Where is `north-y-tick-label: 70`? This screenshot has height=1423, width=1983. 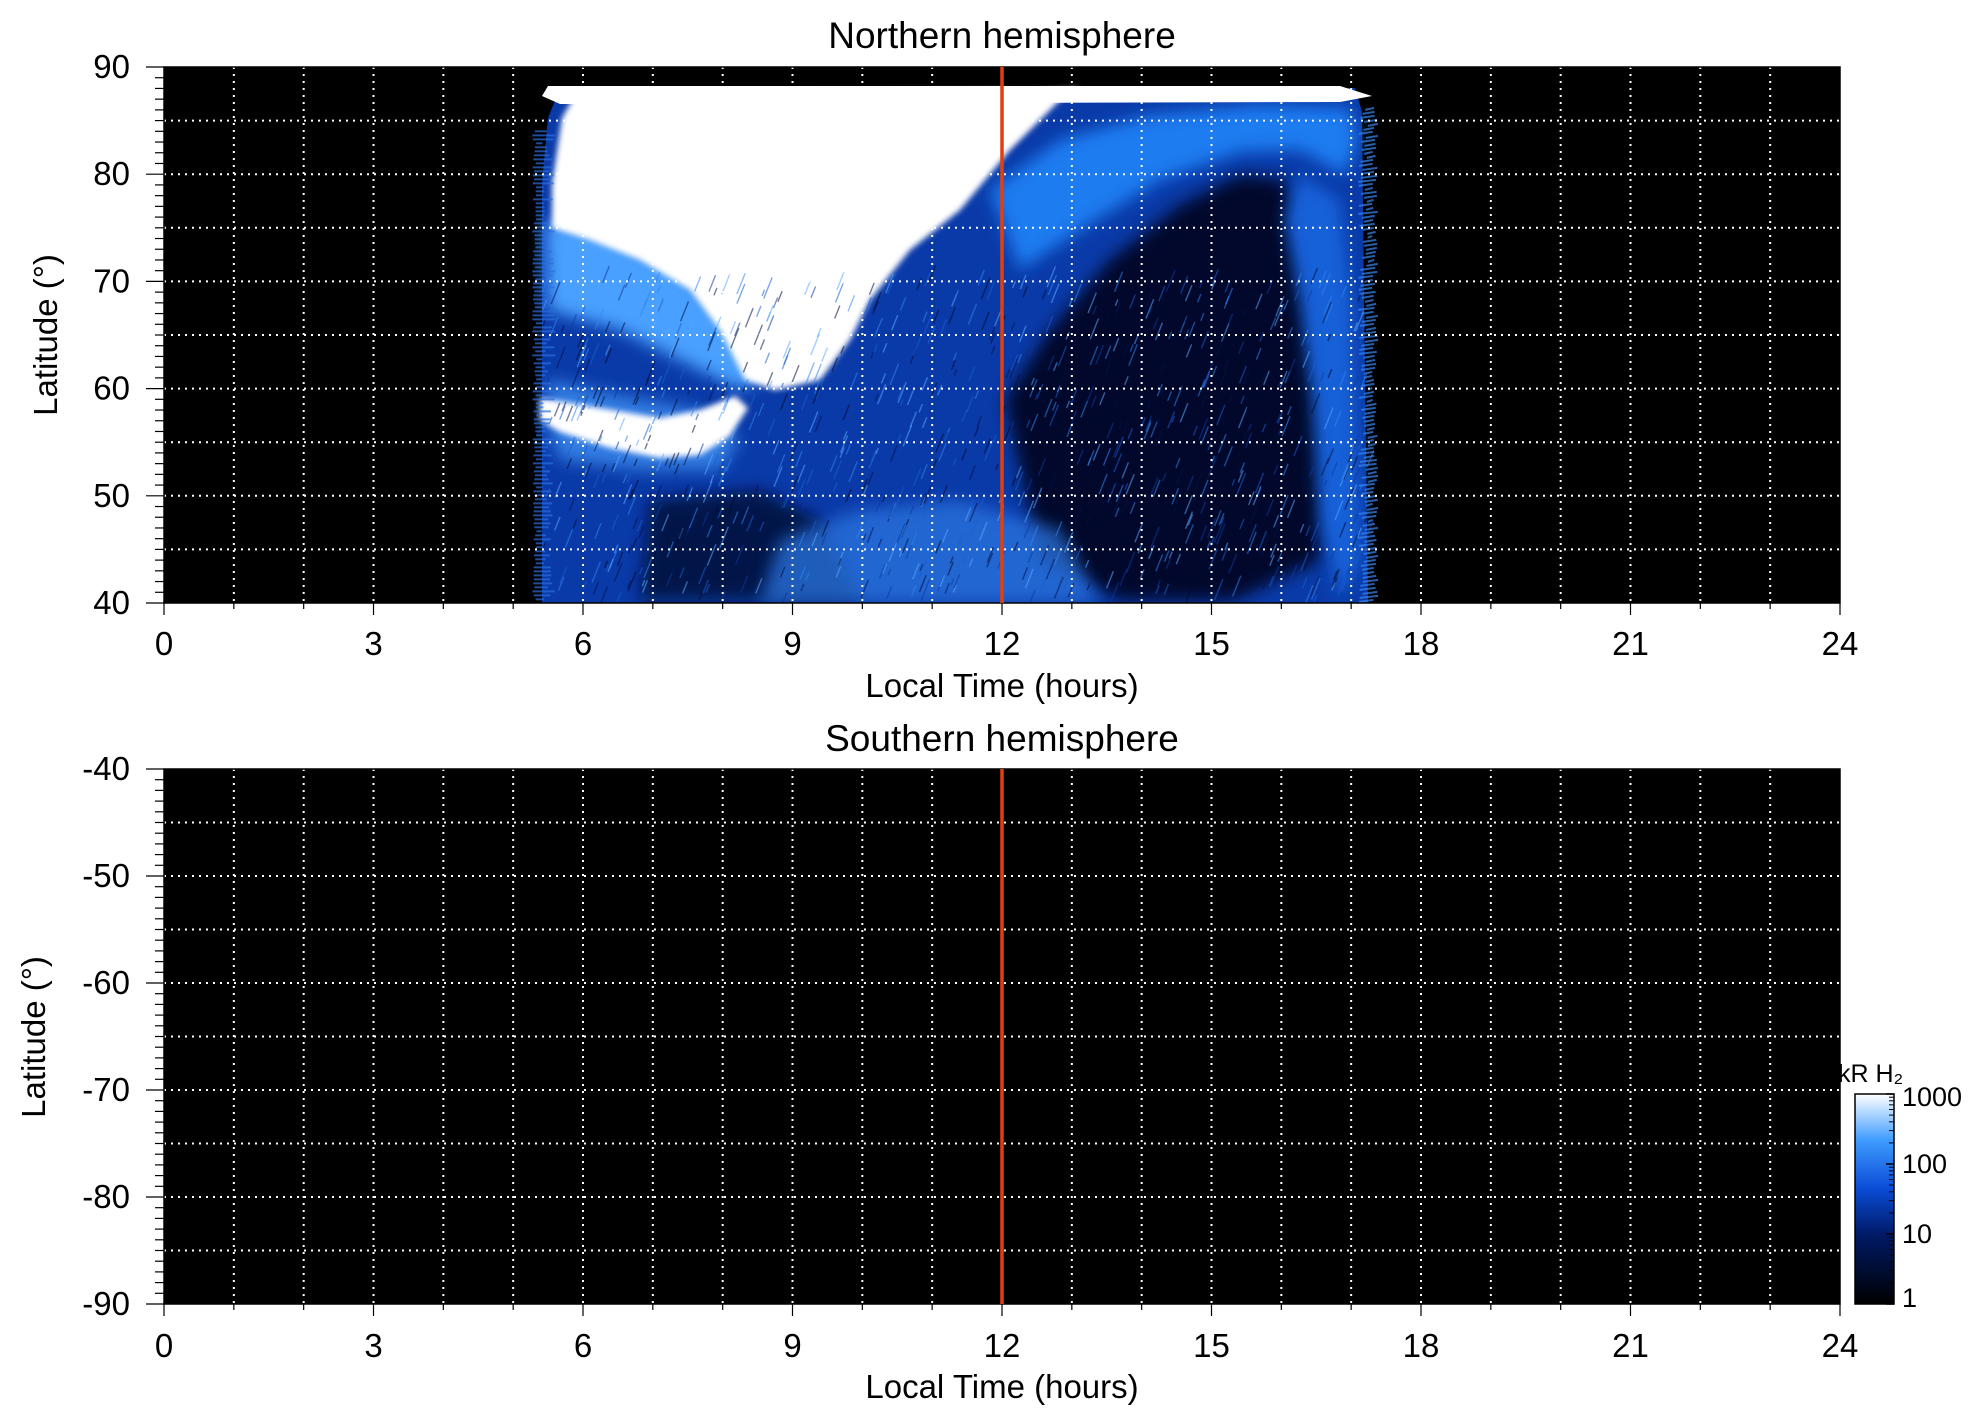 north-y-tick-label: 70 is located at coordinates (111, 280).